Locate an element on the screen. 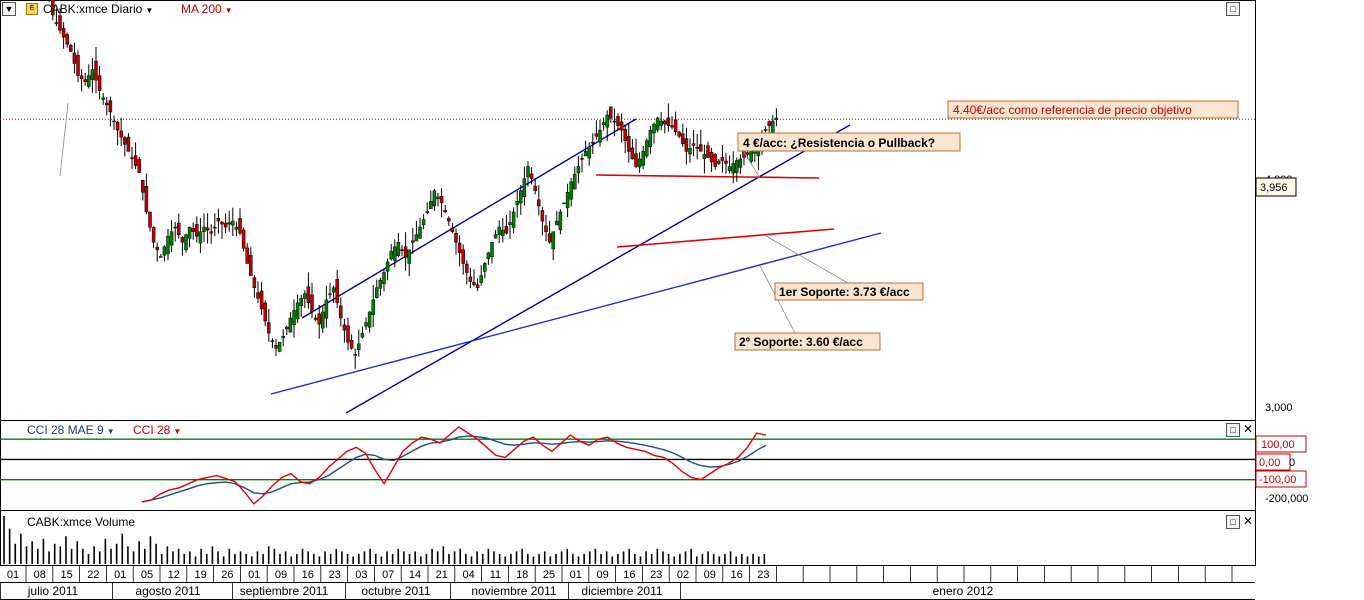 The image size is (1364, 600). panel-menu-button: ▼ is located at coordinates (9, 9).